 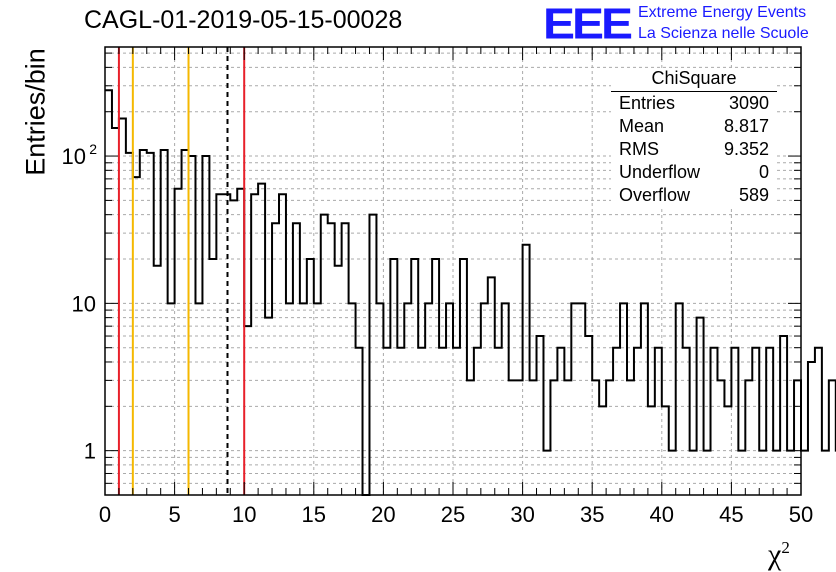 I want to click on stats-row: Underflow 0, so click(x=694, y=173).